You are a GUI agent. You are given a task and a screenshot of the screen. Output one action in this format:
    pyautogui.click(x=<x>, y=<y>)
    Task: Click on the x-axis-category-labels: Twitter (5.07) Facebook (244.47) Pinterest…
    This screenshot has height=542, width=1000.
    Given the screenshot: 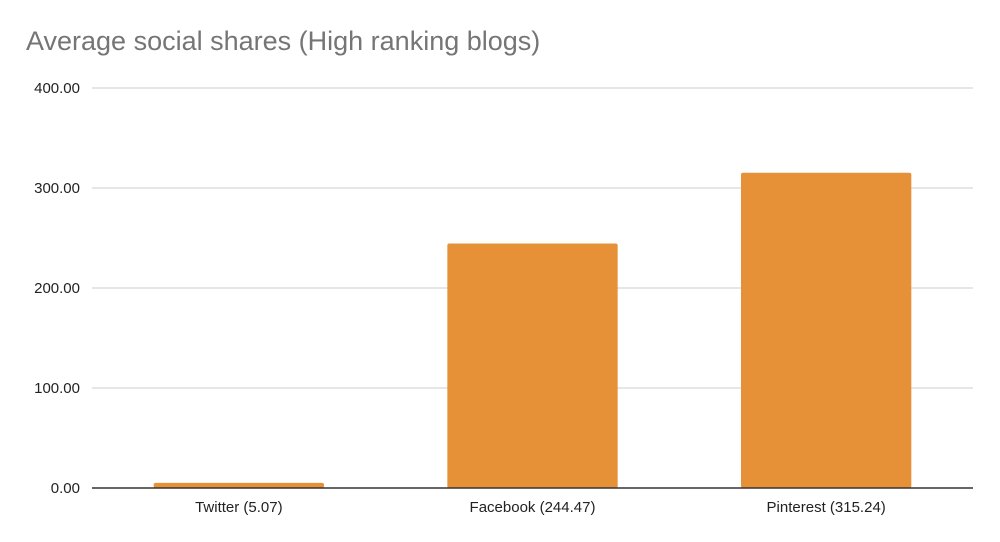 What is the action you would take?
    pyautogui.click(x=540, y=507)
    